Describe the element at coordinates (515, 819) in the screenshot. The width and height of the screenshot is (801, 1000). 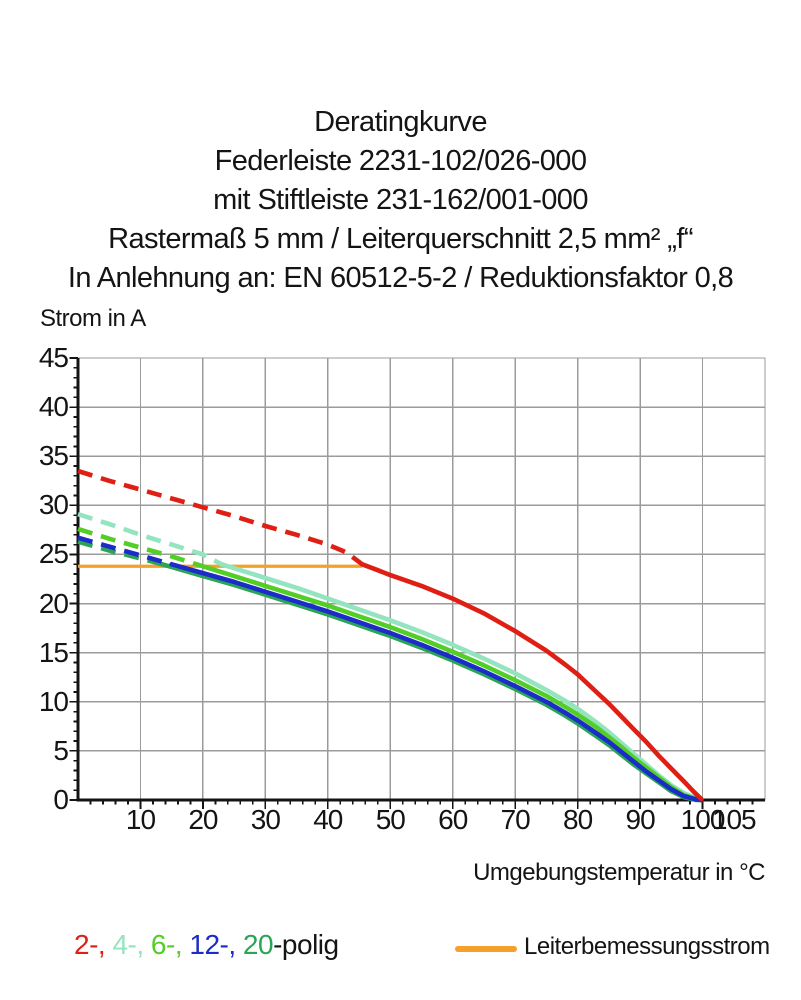
I see `x-tick-label: 70` at that location.